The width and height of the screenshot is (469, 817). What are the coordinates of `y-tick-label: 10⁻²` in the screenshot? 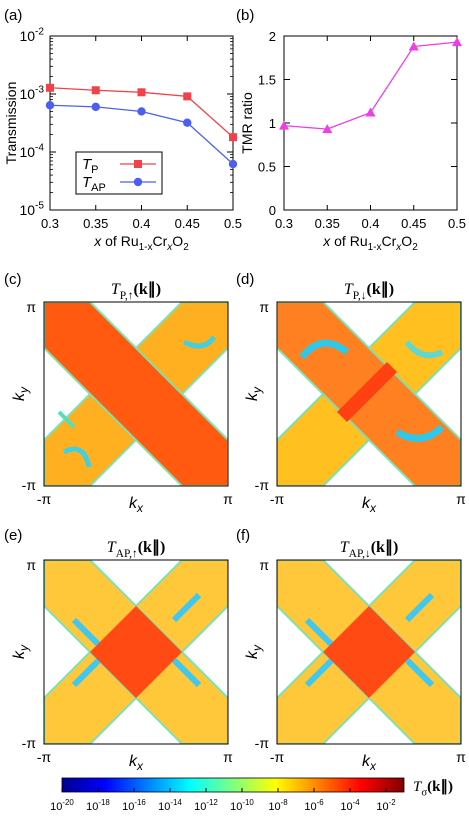 It's located at (31, 35).